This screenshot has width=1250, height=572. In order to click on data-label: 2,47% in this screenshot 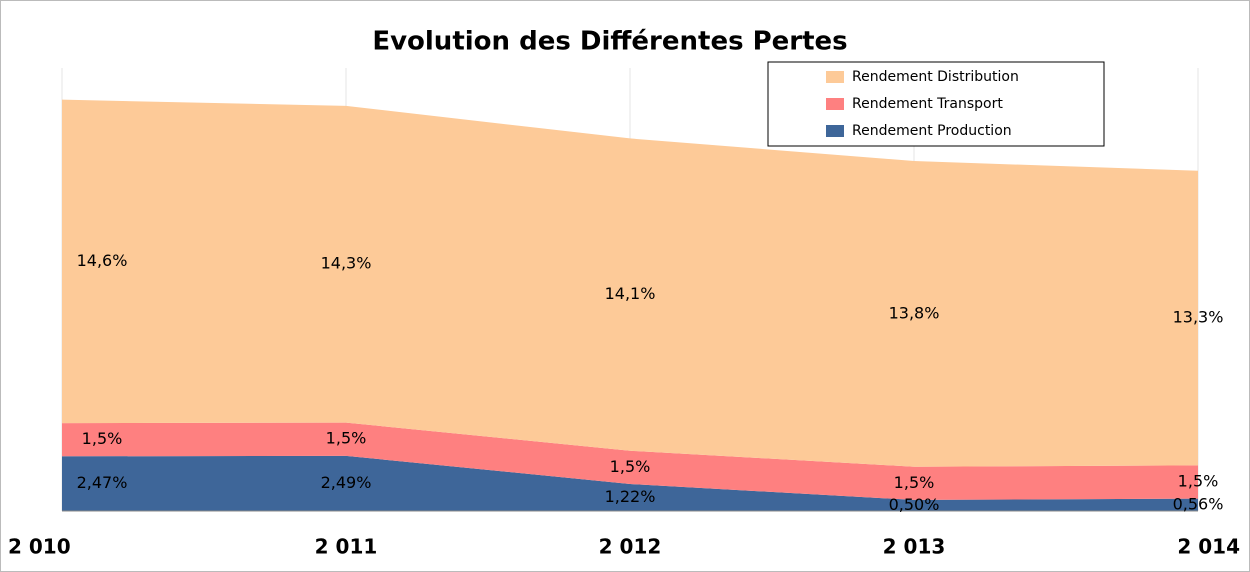, I will do `click(102, 482)`.